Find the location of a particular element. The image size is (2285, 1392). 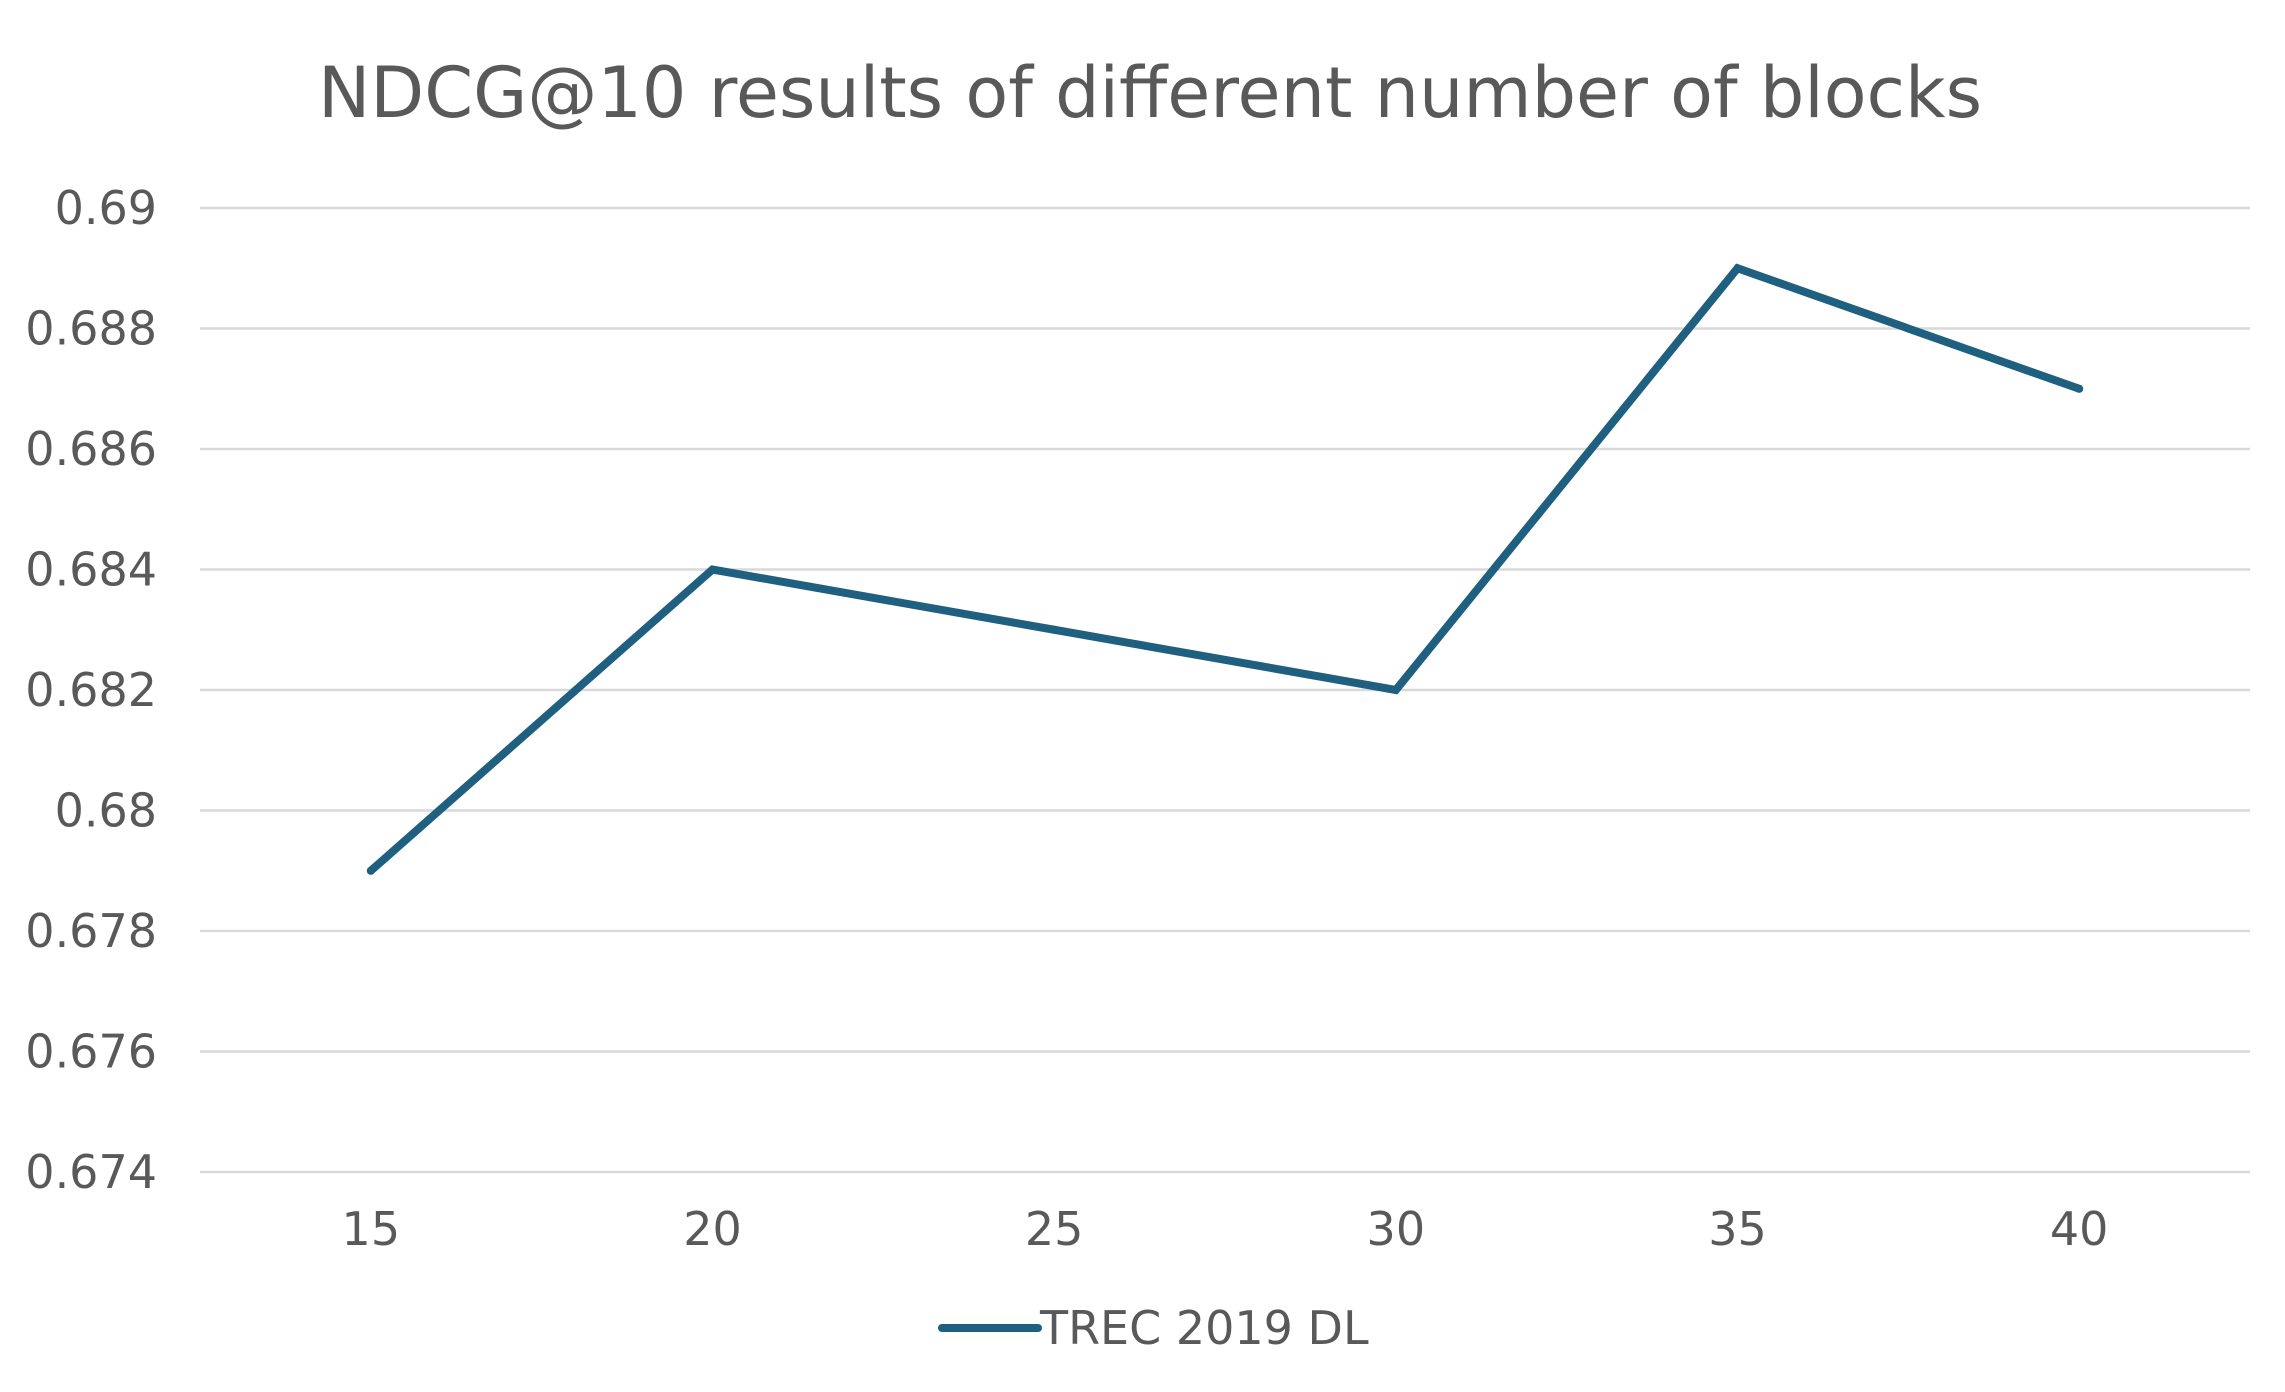

x-tick-label: 30 is located at coordinates (1396, 1229).